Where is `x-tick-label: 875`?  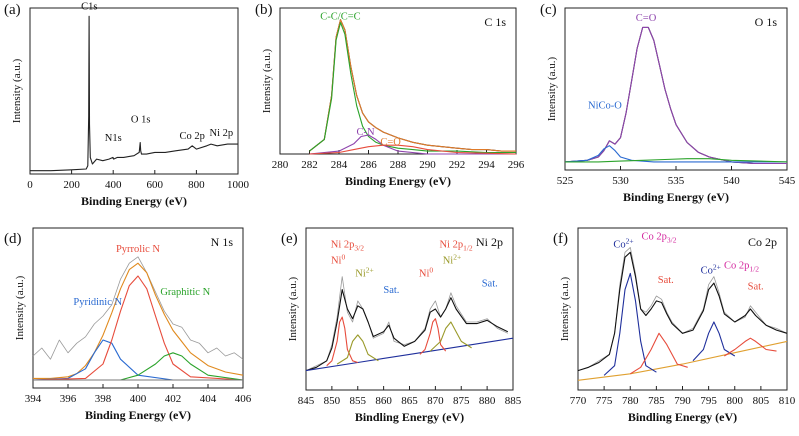
x-tick-label: 875 is located at coordinates (461, 401).